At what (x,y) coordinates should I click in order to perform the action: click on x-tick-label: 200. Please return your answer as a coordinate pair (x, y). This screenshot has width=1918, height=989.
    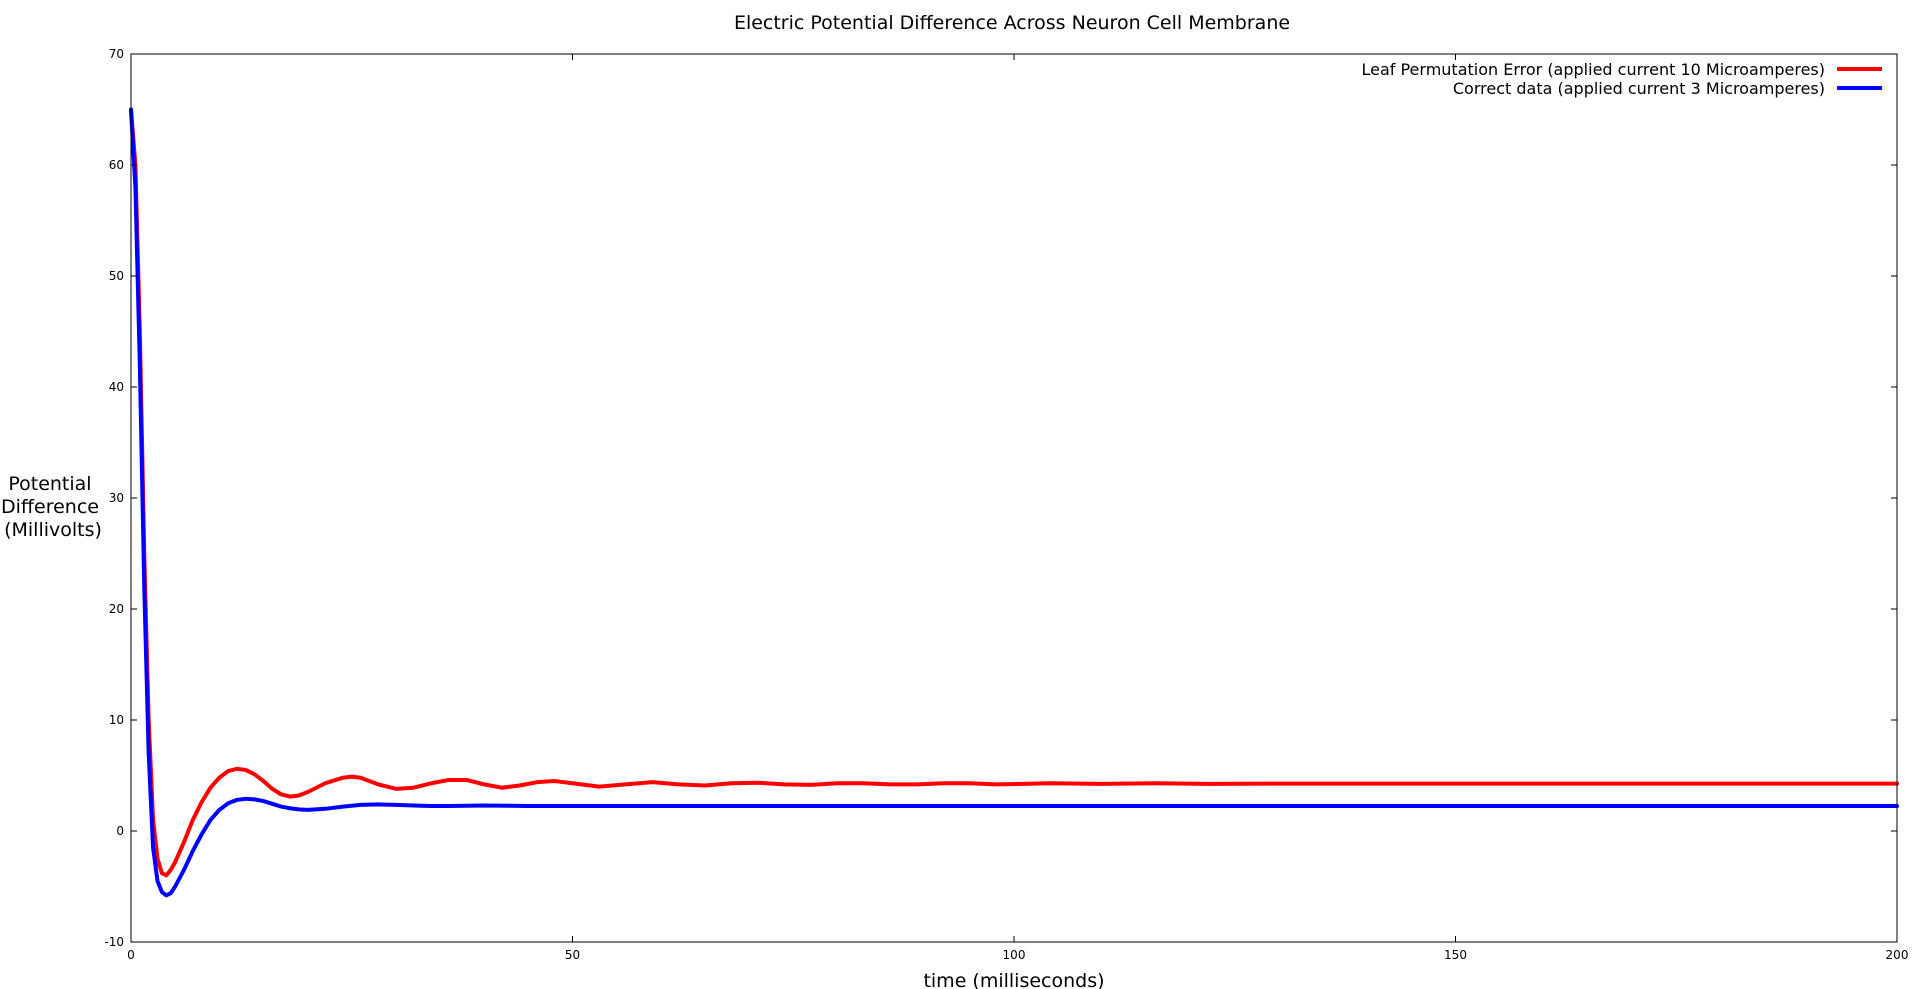
    Looking at the image, I should click on (1897, 955).